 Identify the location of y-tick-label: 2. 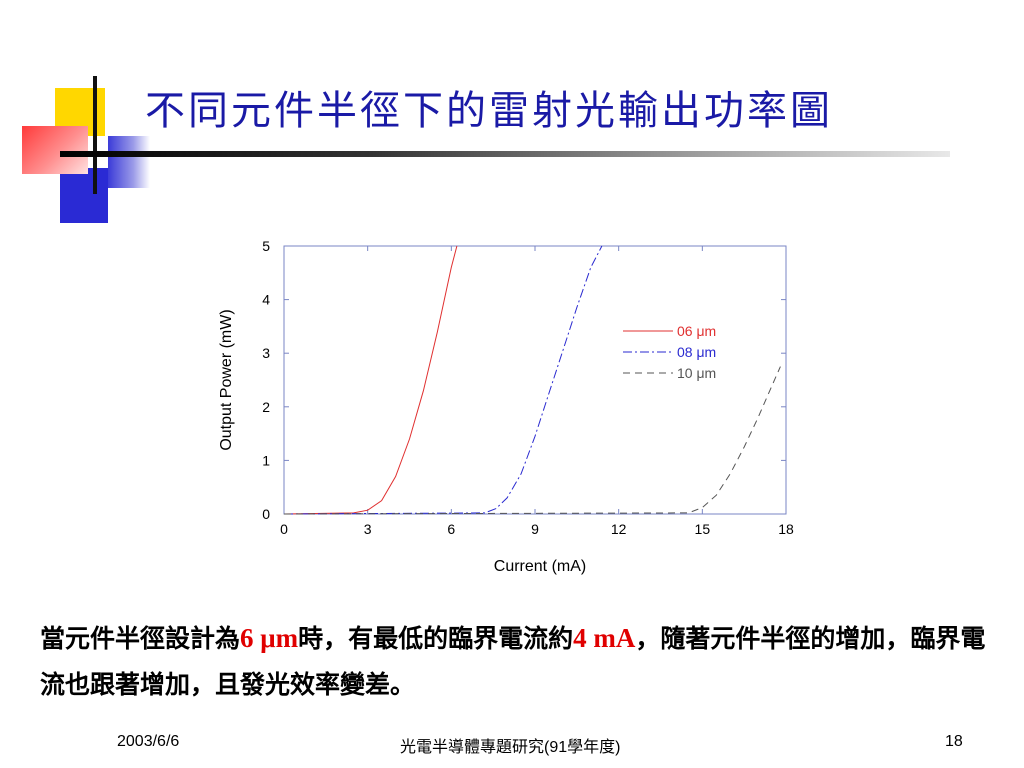
(266, 407).